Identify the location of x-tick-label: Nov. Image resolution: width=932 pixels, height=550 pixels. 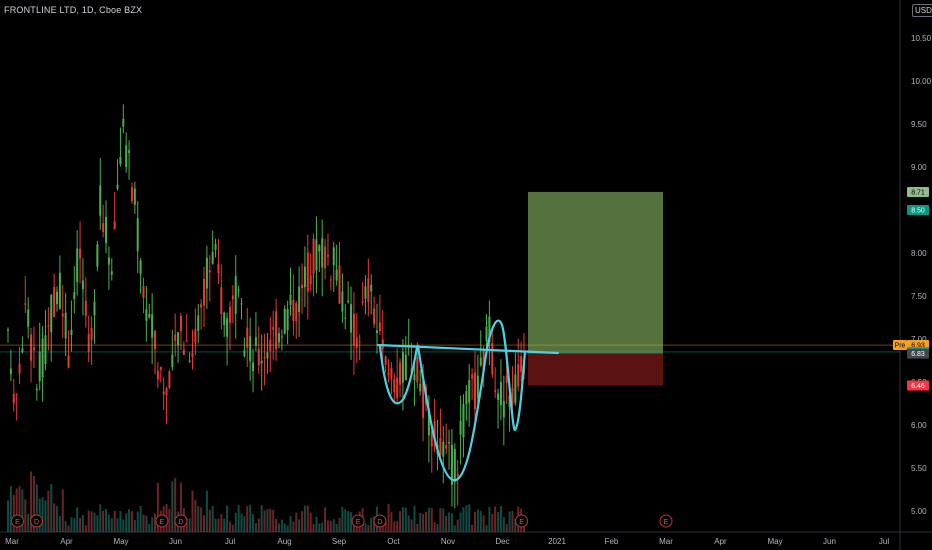
(448, 541).